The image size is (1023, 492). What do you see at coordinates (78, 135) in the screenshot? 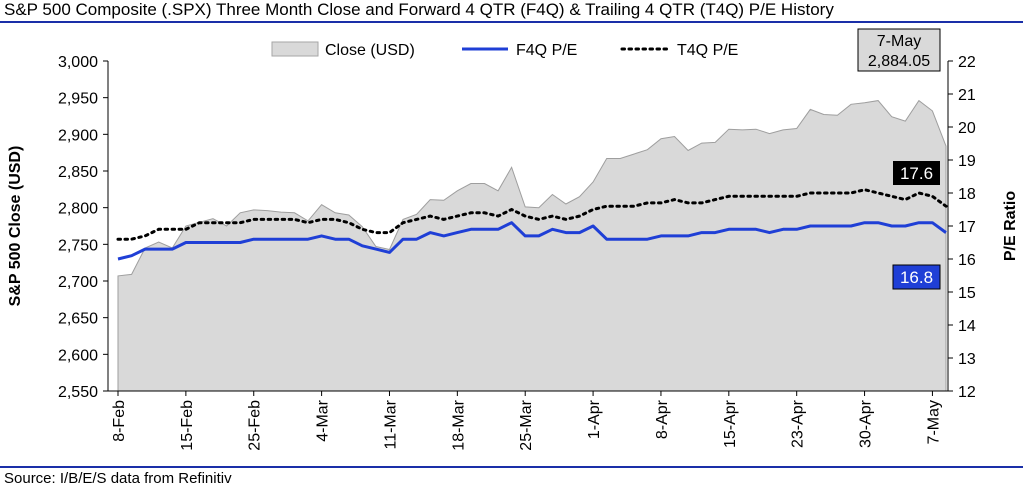
I see `left-tick-label: 2,900` at bounding box center [78, 135].